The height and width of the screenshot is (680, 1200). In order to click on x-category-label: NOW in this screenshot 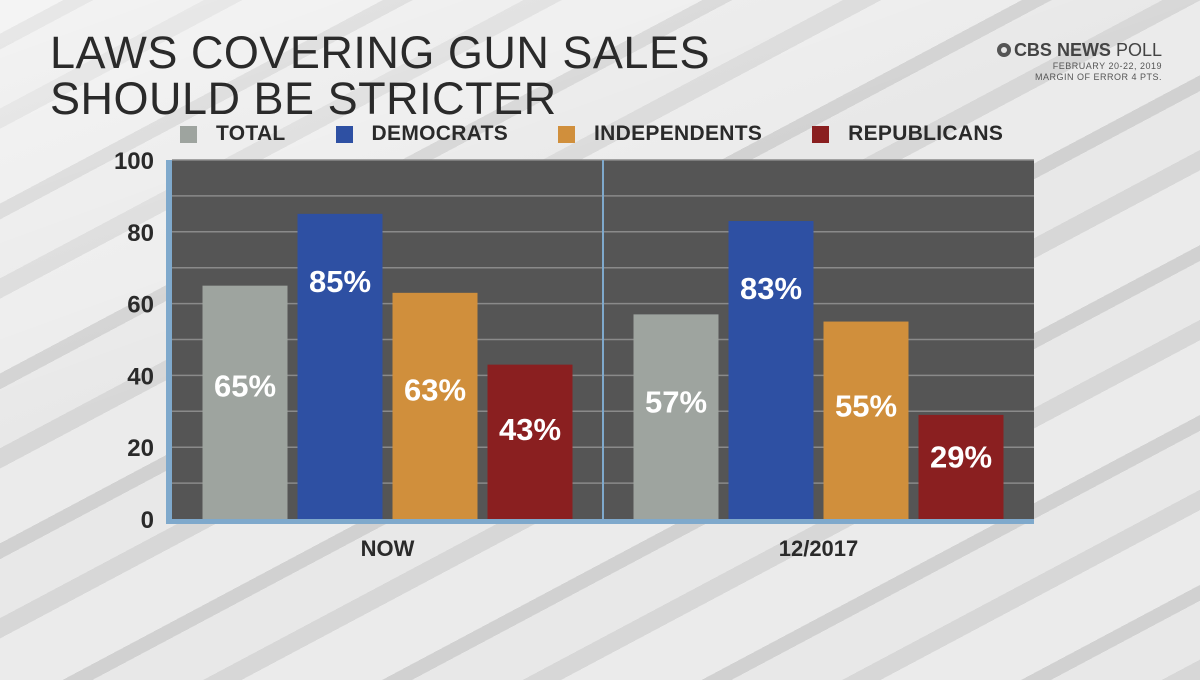, I will do `click(388, 548)`.